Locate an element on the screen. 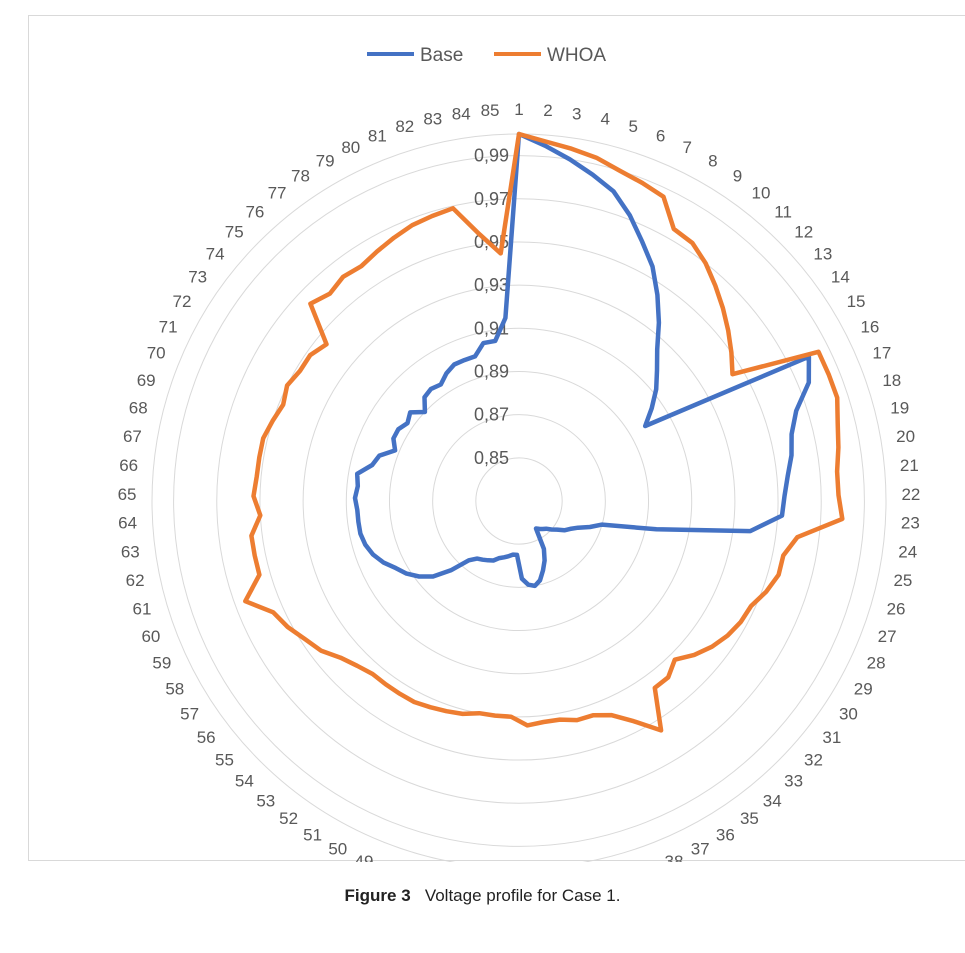  category-label: 78 is located at coordinates (300, 176).